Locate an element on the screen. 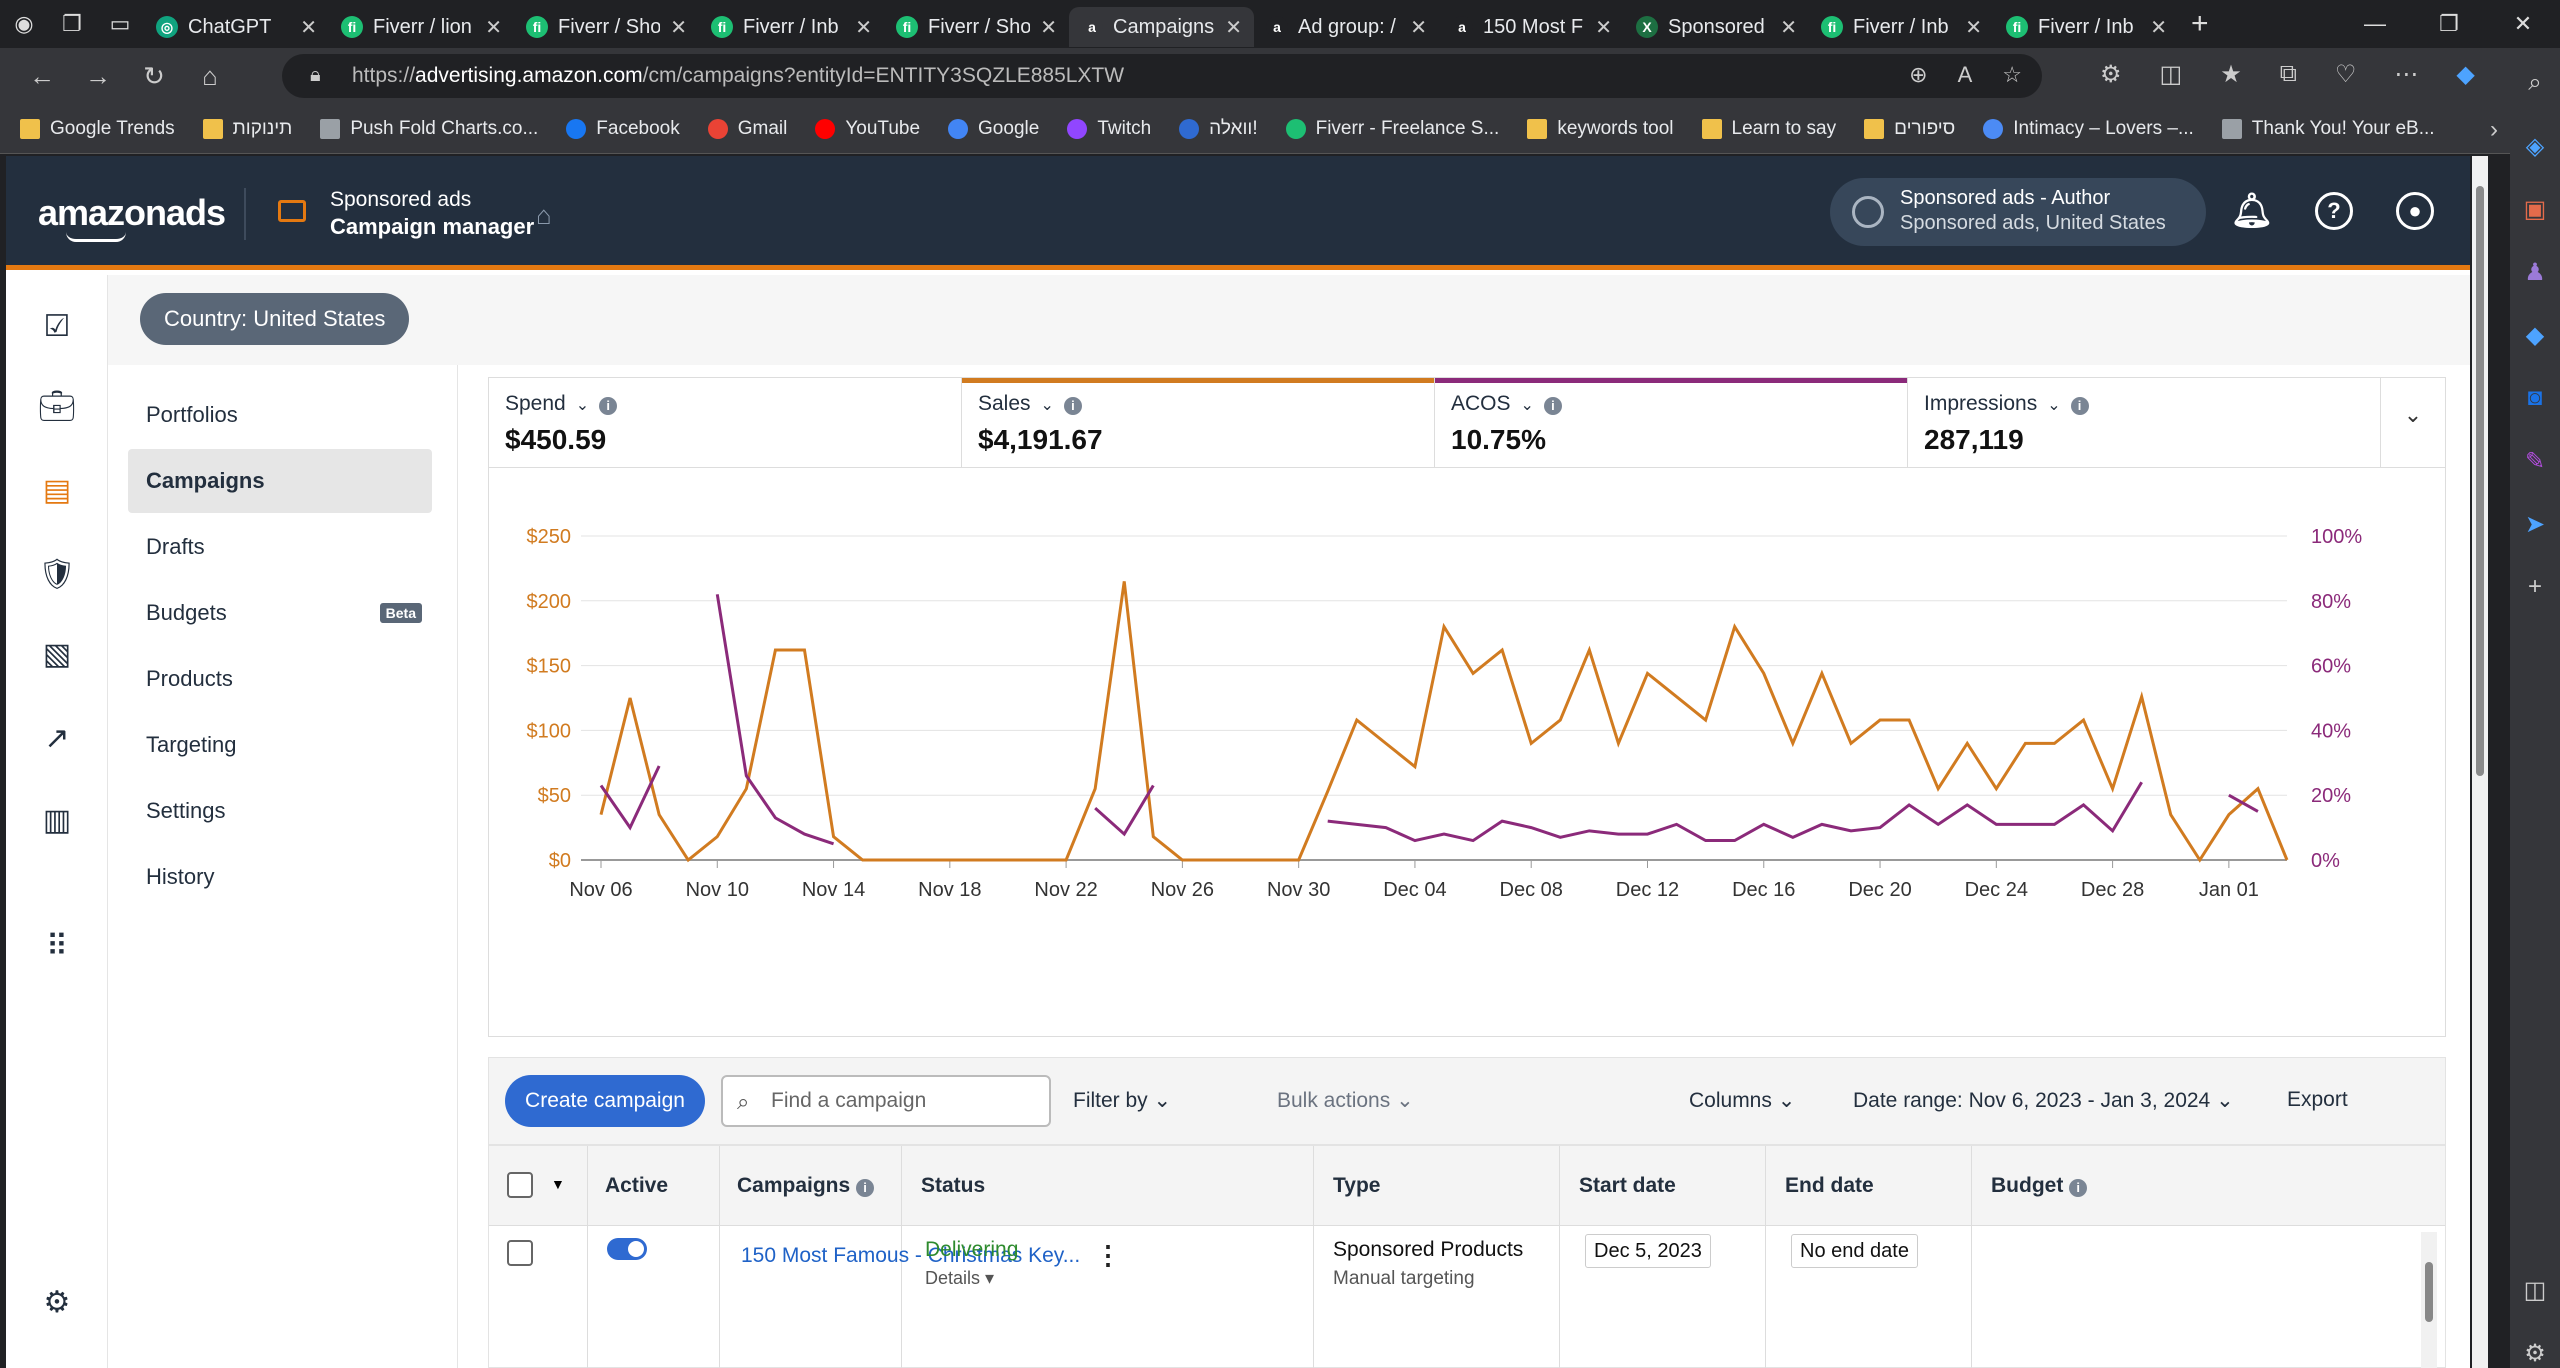 The width and height of the screenshot is (2560, 1368). designer-icon: ✎ is located at coordinates (2535, 461).